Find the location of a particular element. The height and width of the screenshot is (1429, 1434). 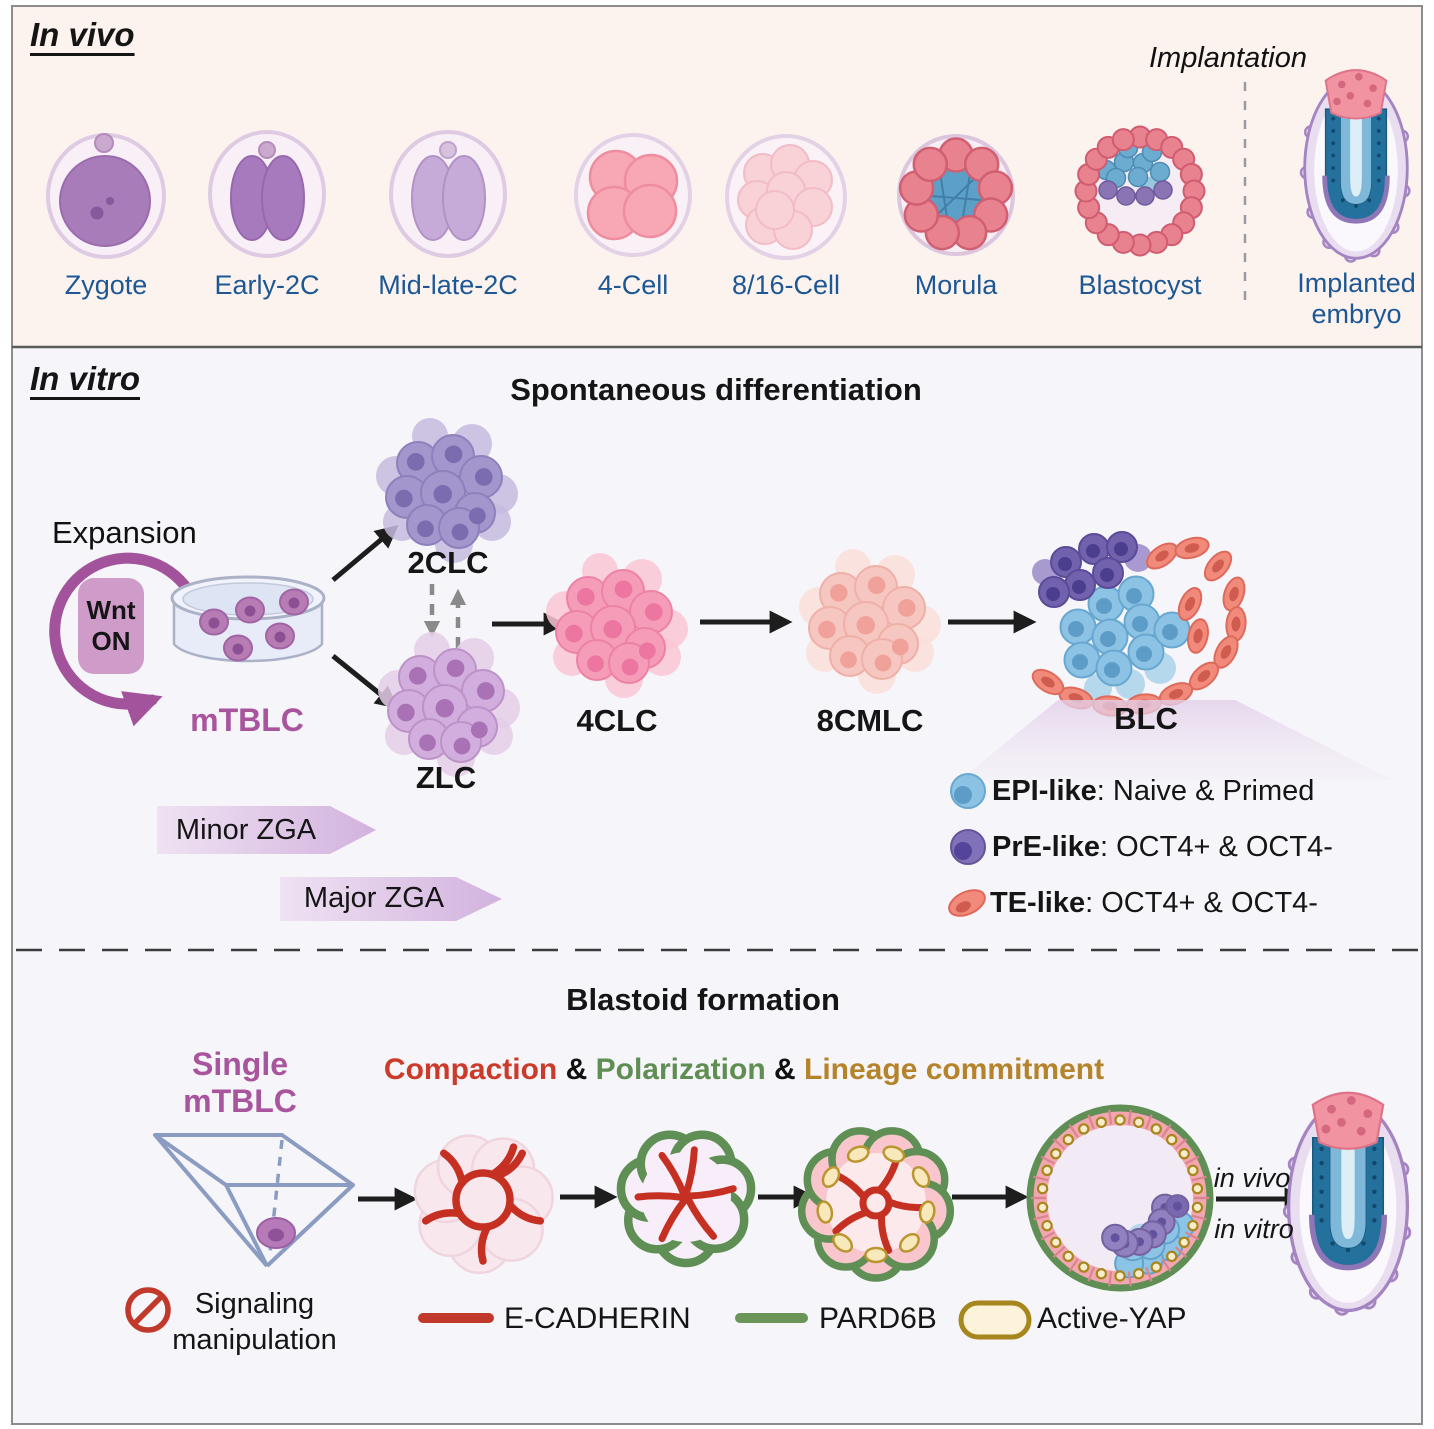

wnt-on-line2: ON is located at coordinates (111, 641).